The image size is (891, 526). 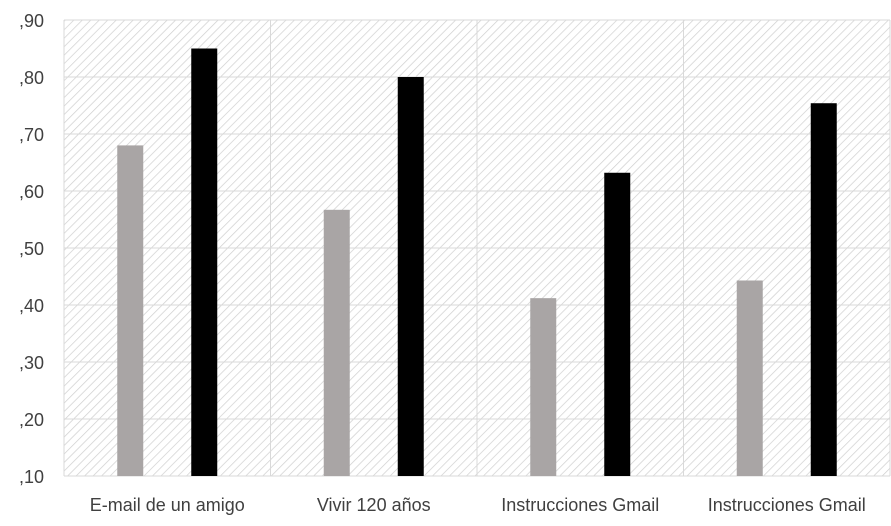 What do you see at coordinates (31, 363) in the screenshot?
I see `y-tick-label: ,30` at bounding box center [31, 363].